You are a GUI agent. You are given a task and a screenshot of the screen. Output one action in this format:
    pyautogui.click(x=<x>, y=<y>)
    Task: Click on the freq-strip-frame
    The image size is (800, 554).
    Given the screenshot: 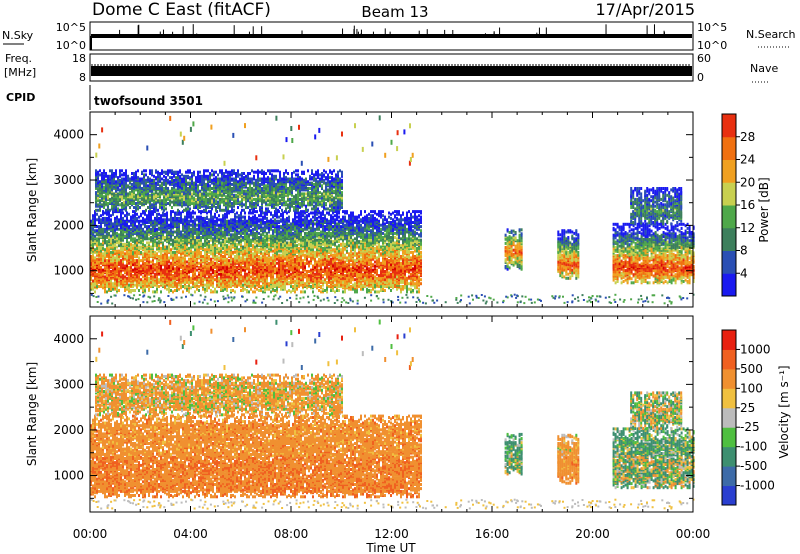 What is the action you would take?
    pyautogui.click(x=391, y=67)
    